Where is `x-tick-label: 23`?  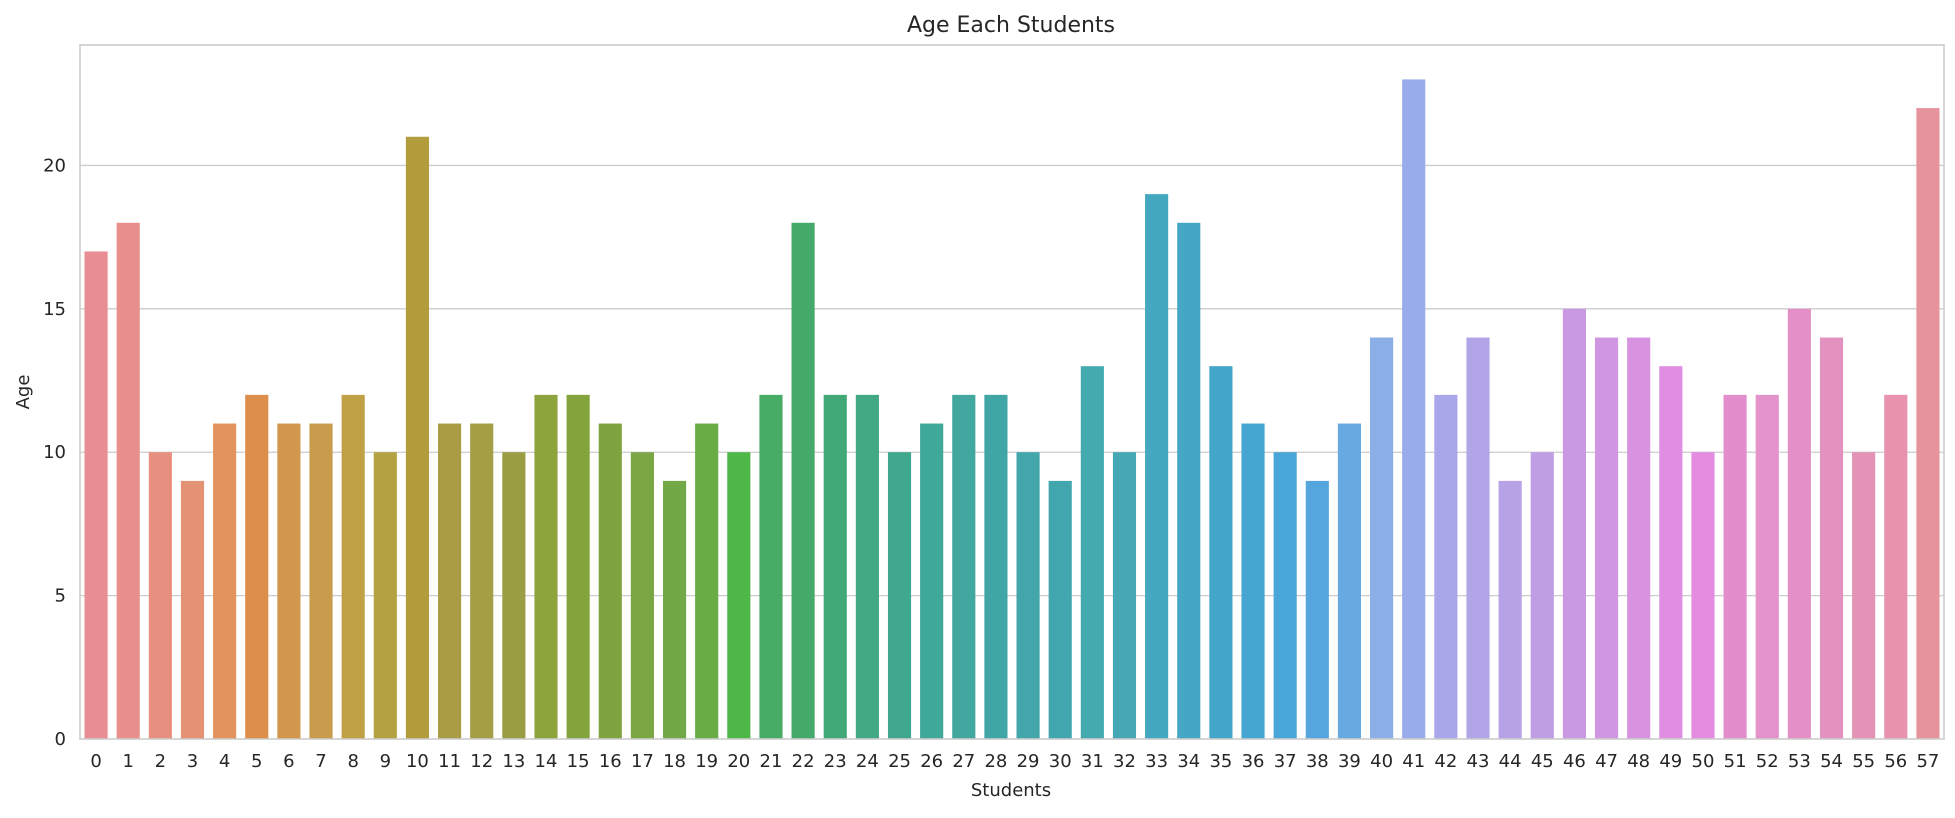 x-tick-label: 23 is located at coordinates (835, 761).